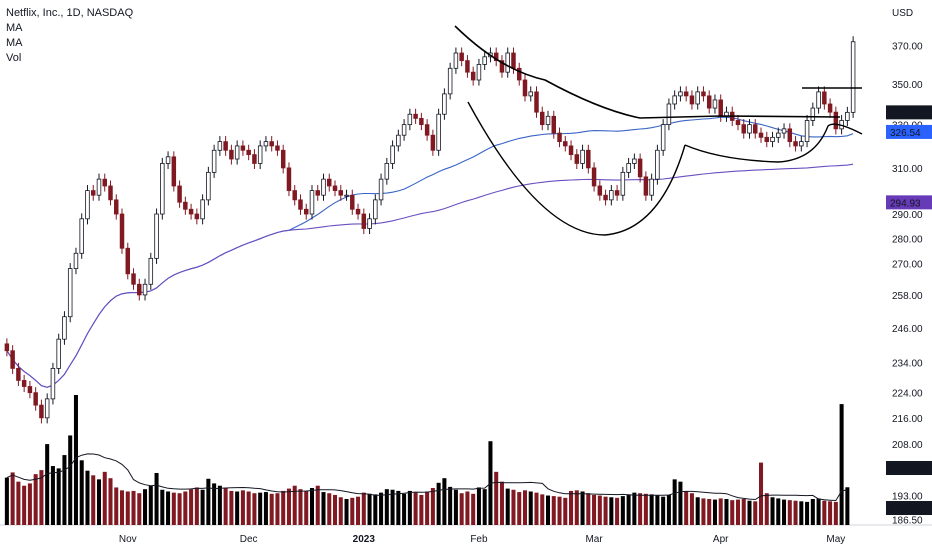 The height and width of the screenshot is (550, 932). I want to click on price-tick-5: 280.00, so click(907, 239).